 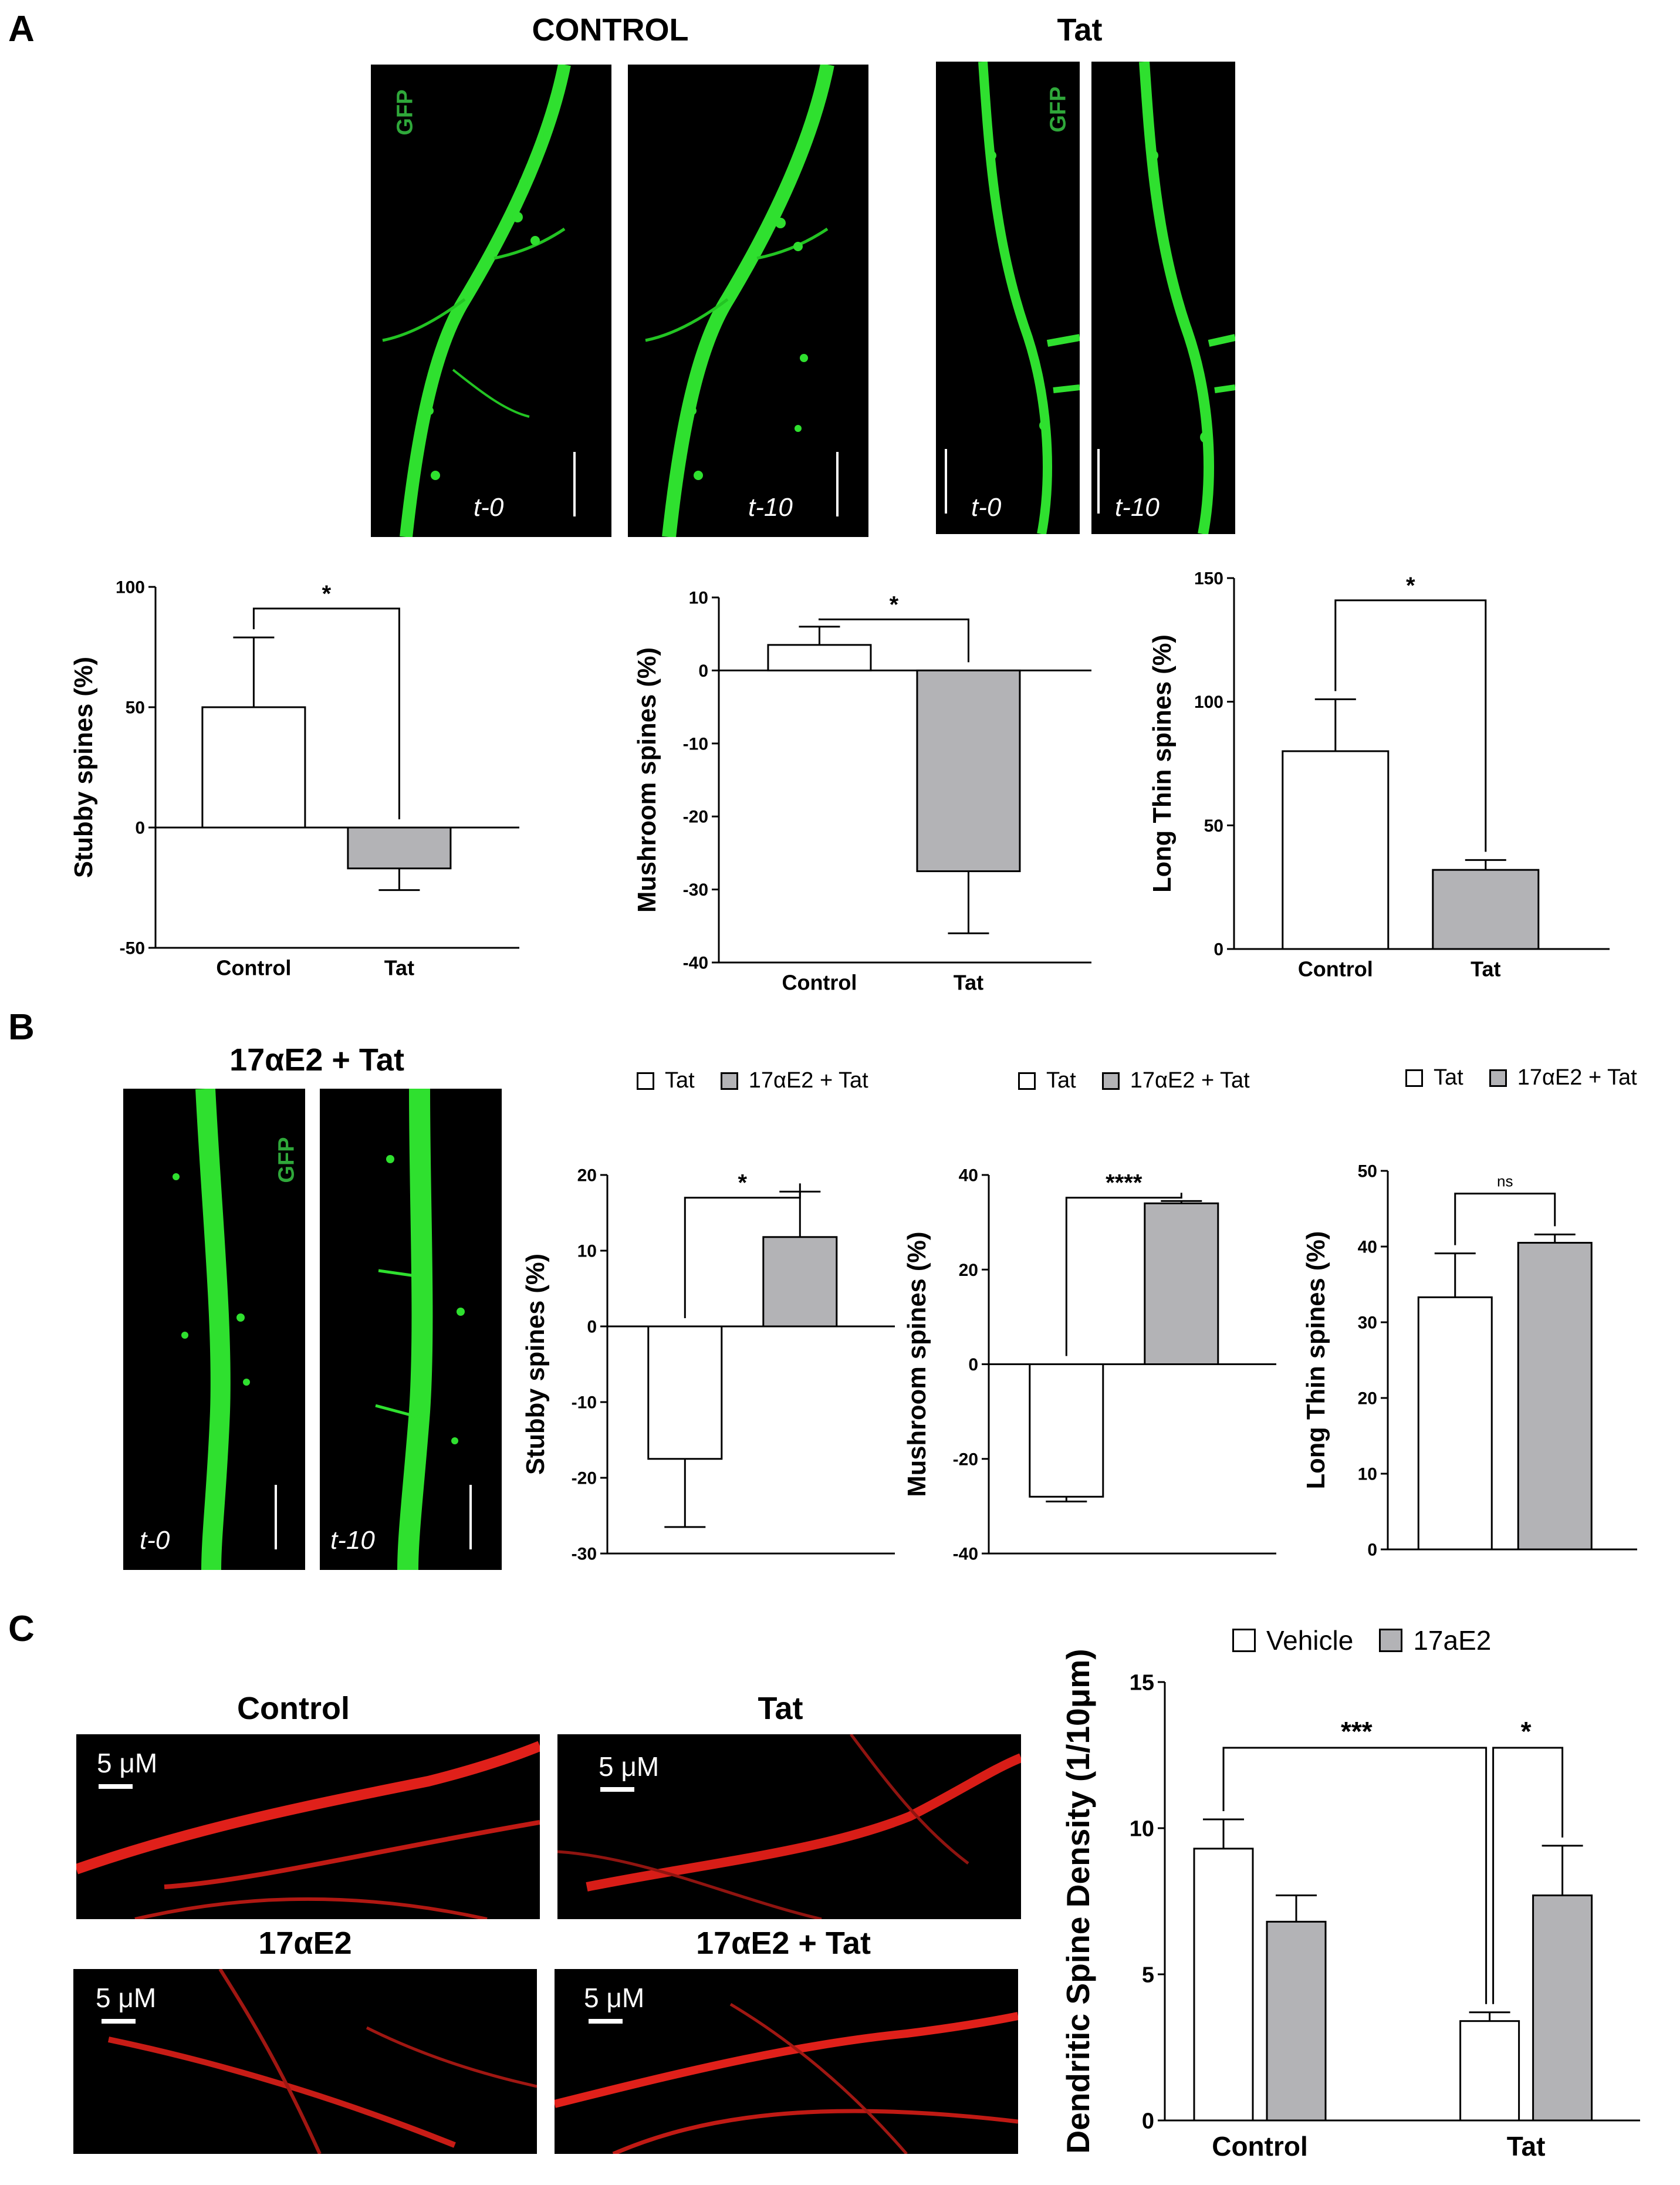 What do you see at coordinates (1148, 1975) in the screenshot?
I see `y-tick-label: 5` at bounding box center [1148, 1975].